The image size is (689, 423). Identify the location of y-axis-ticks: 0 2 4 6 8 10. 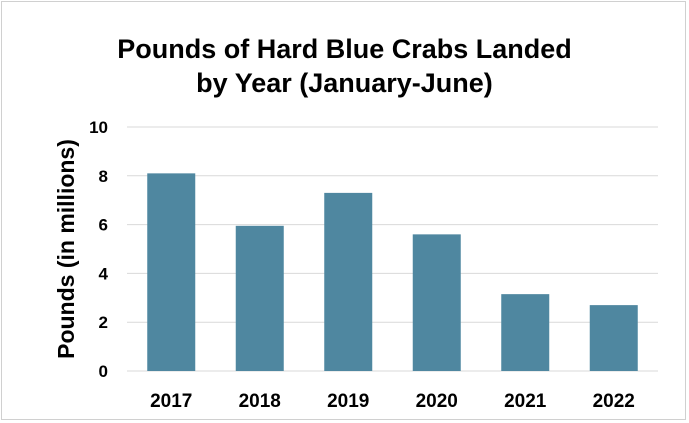
(98, 249).